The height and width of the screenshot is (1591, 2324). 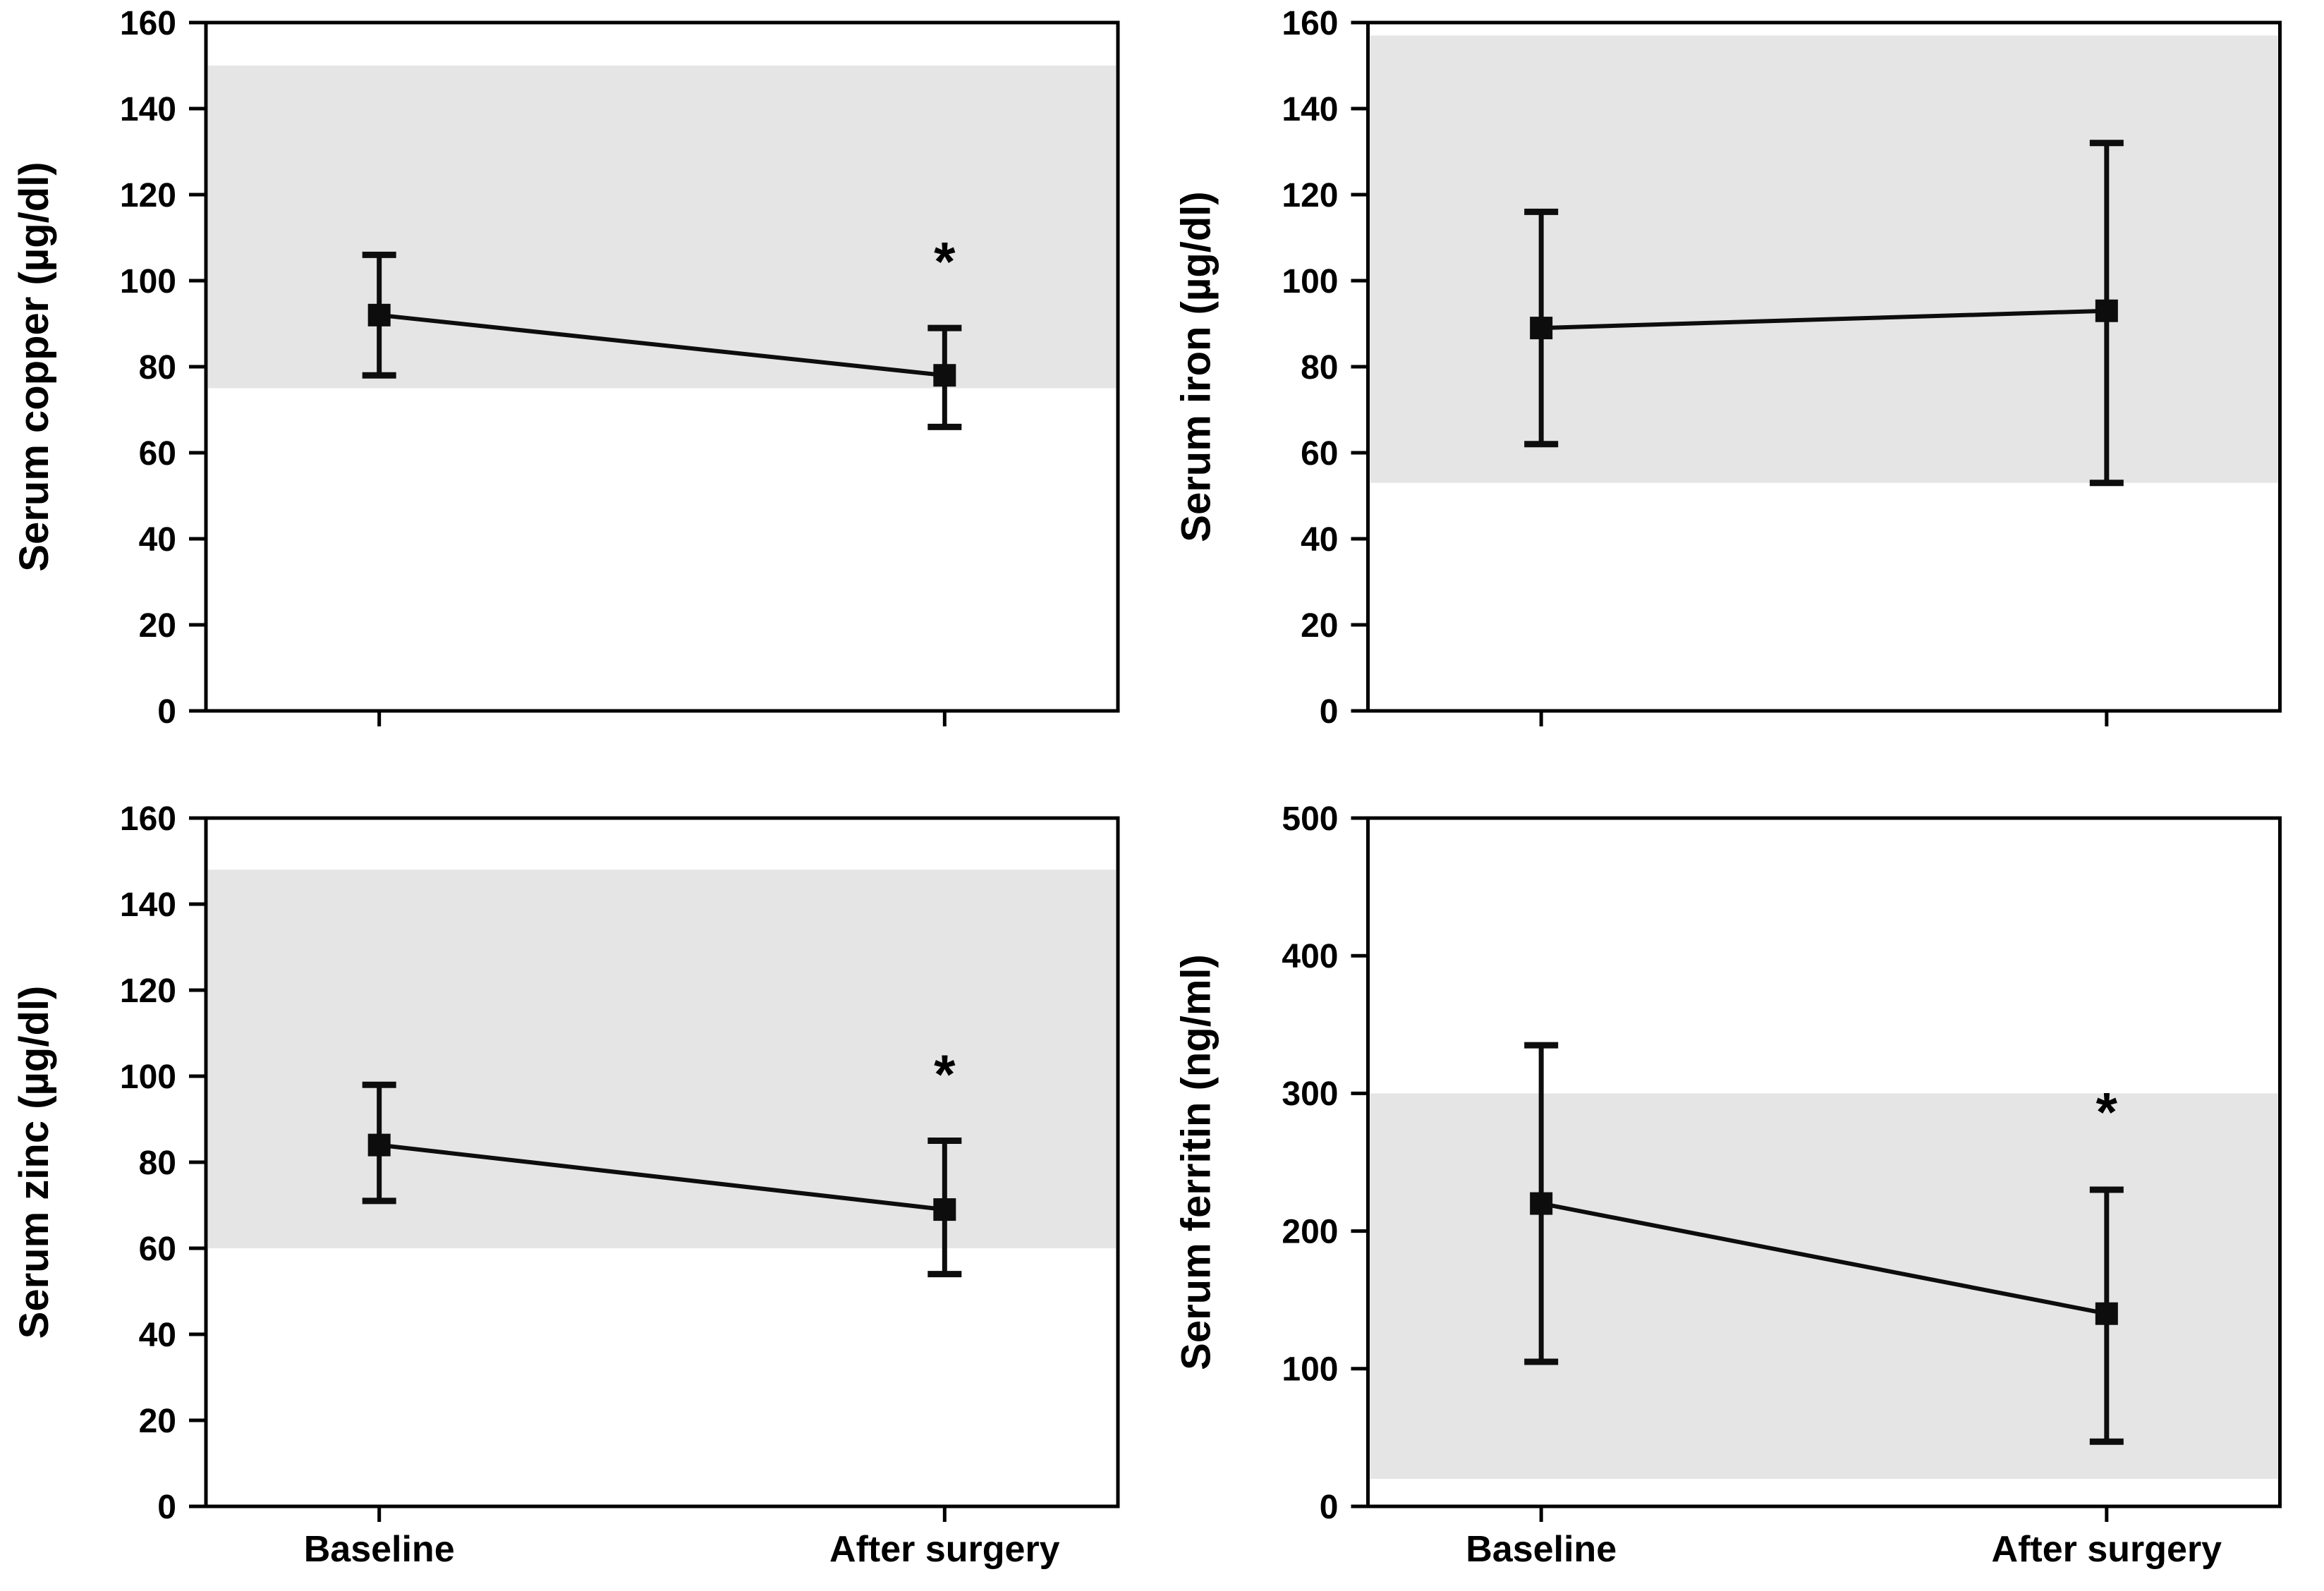 I want to click on y-axis-title: Serum copper (µg/dl), so click(x=34, y=366).